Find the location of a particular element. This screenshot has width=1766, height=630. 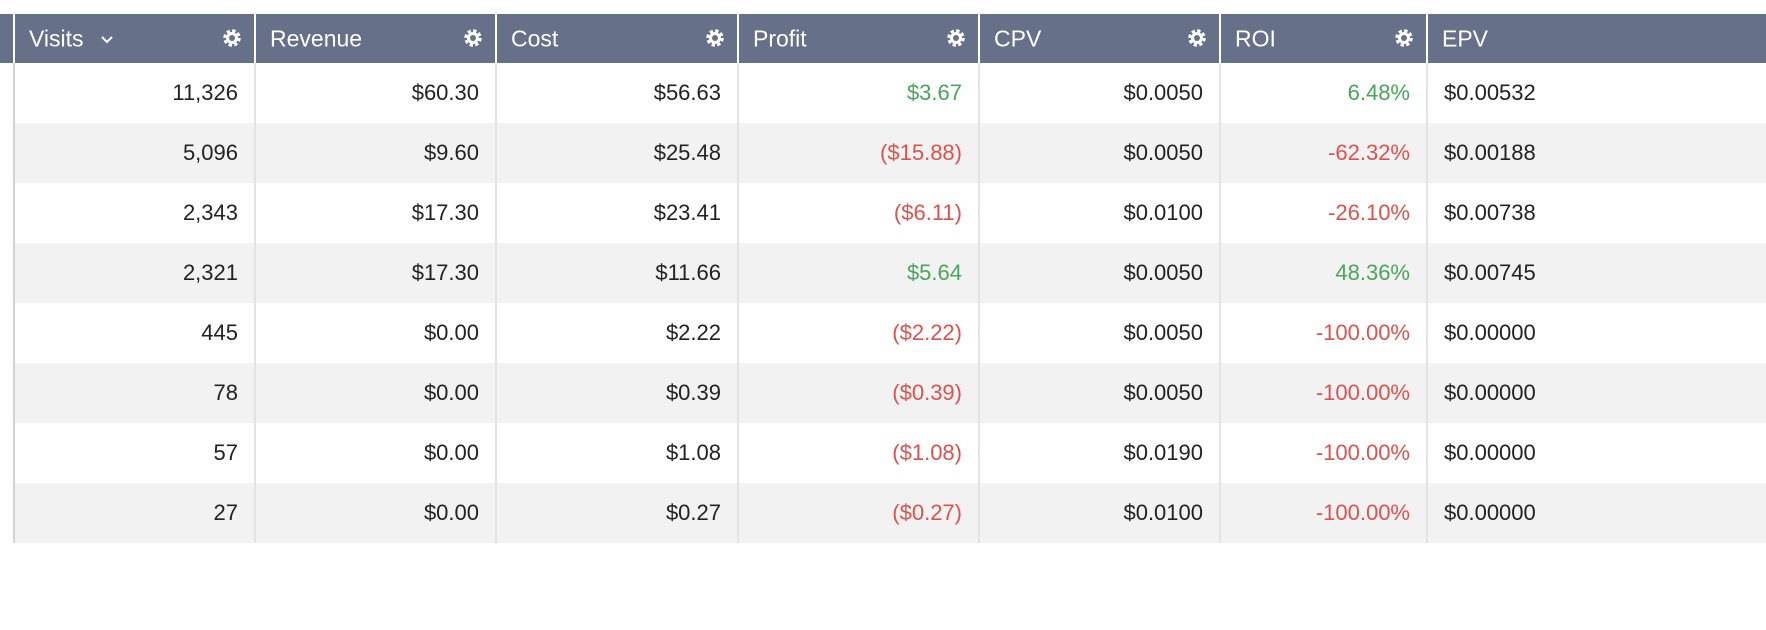

column-header-cpv: CPV is located at coordinates (1099, 38).